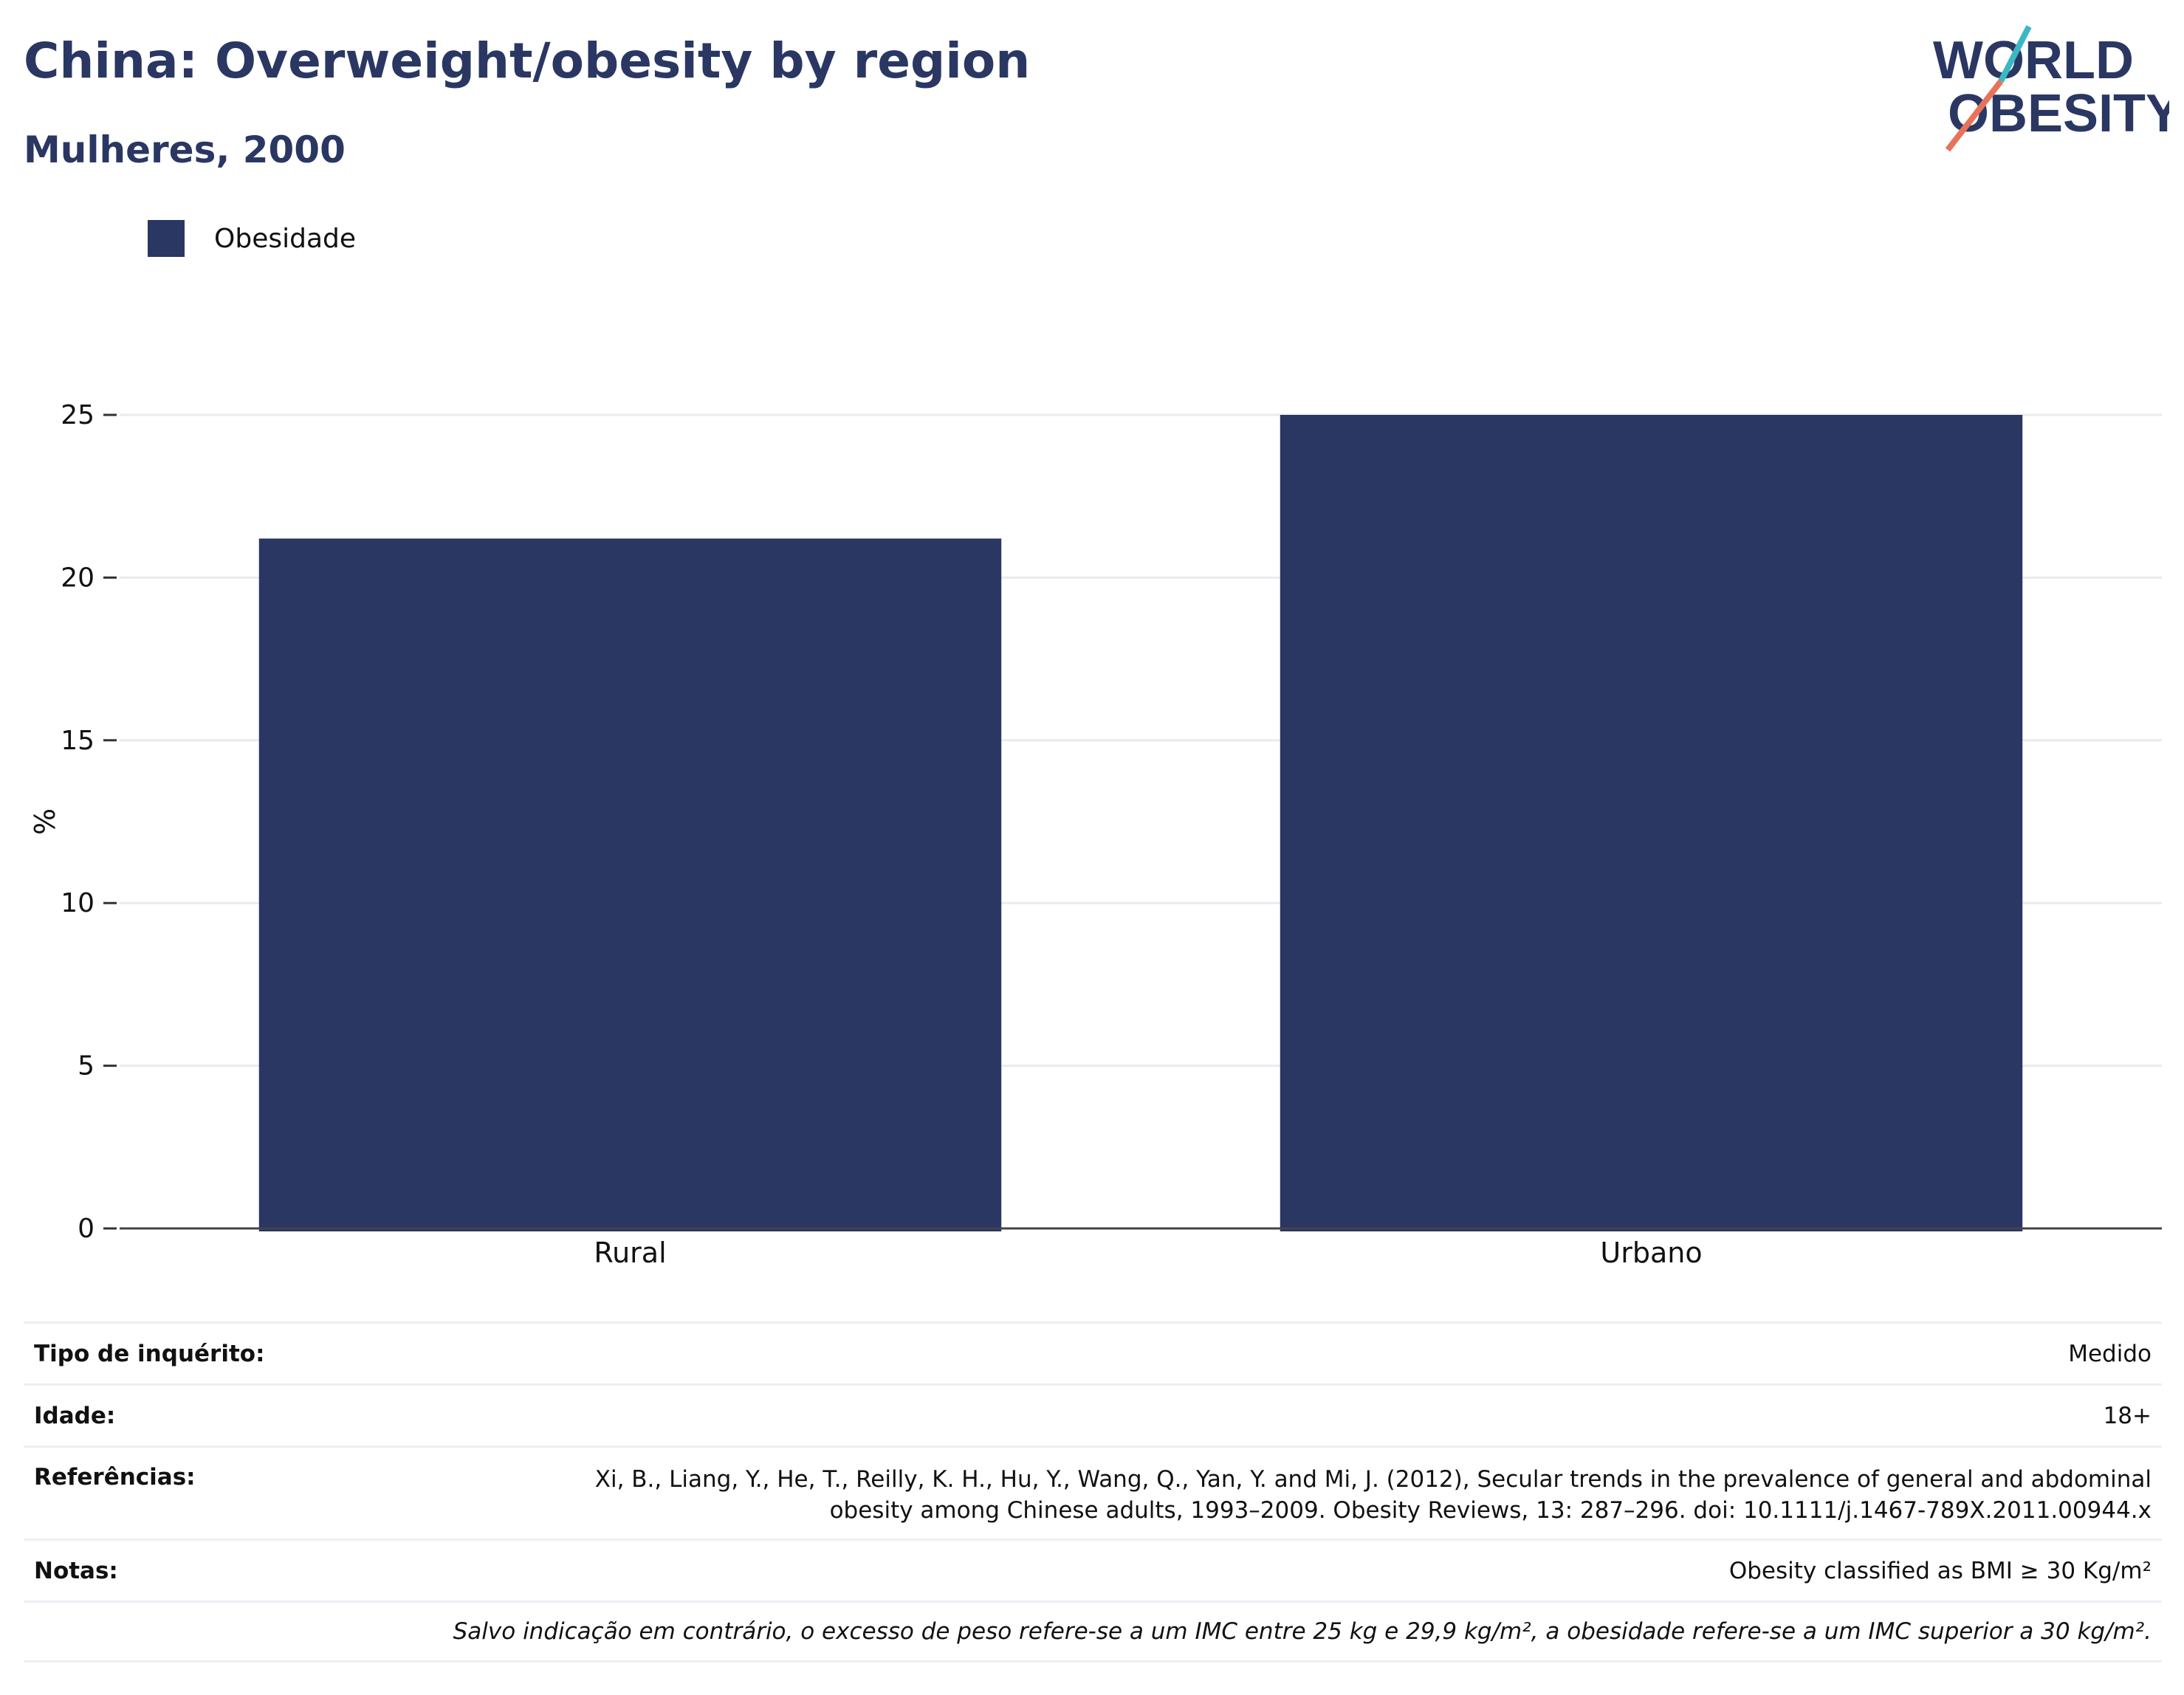 This screenshot has height=1695, width=2184. I want to click on legend-swatch-obesidade, so click(167, 238).